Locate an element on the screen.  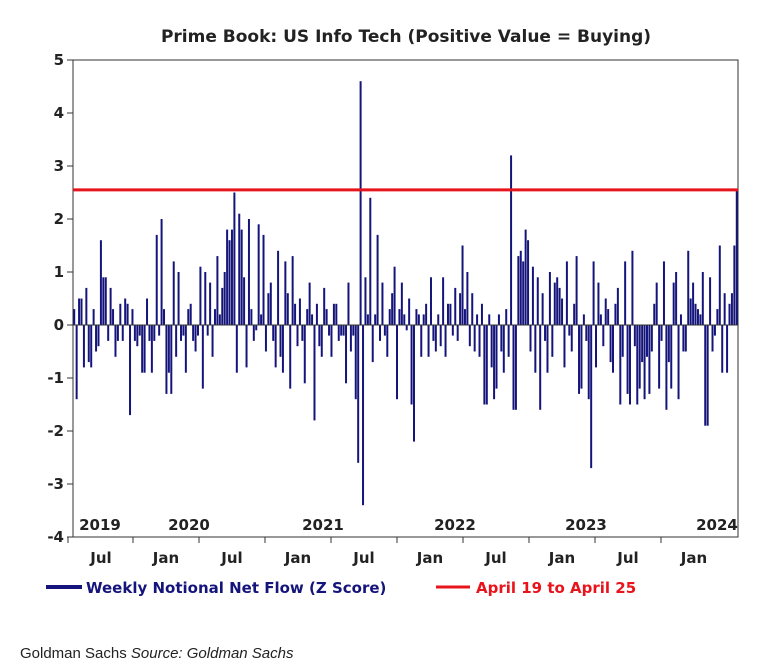
legend-label-series: Weekly Notional Net Flow (Z Score) is located at coordinates (236, 588).